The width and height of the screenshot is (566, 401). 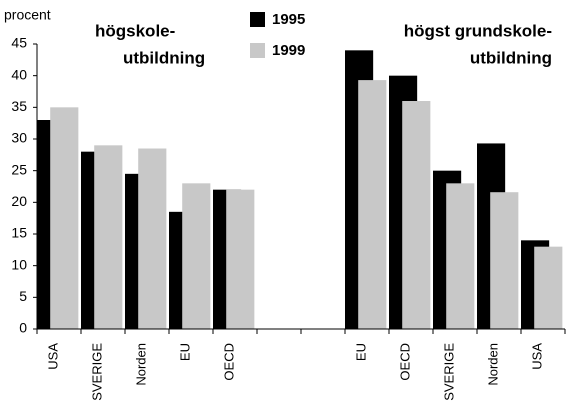 What do you see at coordinates (135, 30) in the screenshot?
I see `annotation: högskole-` at bounding box center [135, 30].